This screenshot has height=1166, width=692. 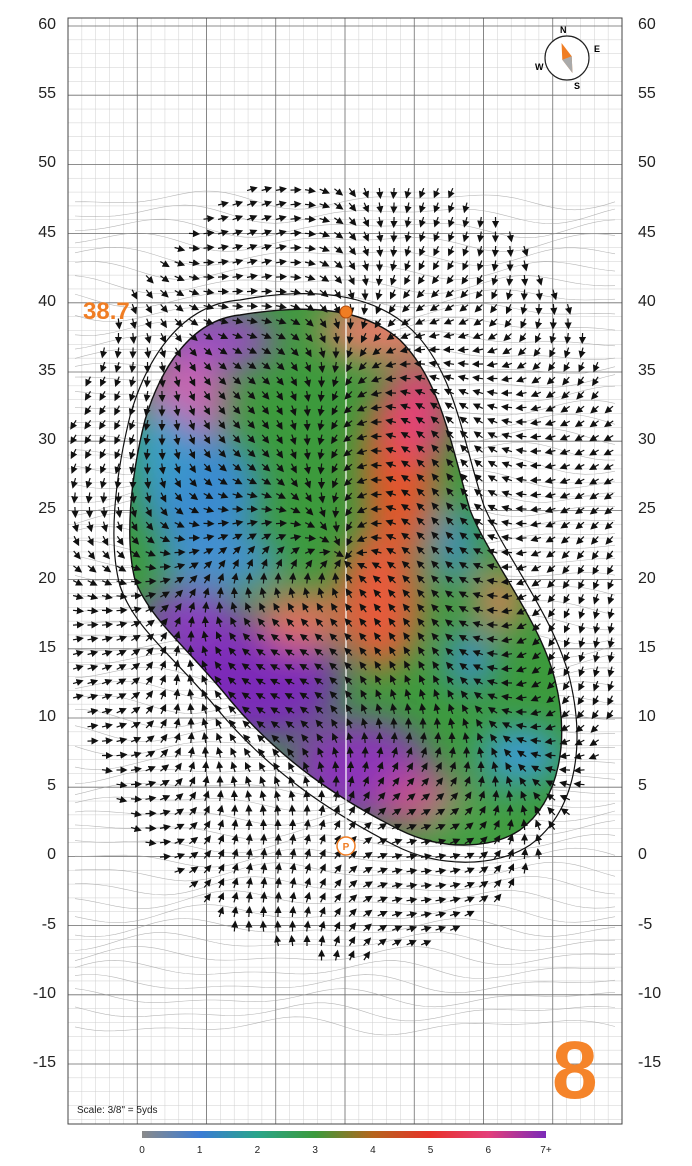 What do you see at coordinates (662, 786) in the screenshot?
I see `y-tick-right: 5` at bounding box center [662, 786].